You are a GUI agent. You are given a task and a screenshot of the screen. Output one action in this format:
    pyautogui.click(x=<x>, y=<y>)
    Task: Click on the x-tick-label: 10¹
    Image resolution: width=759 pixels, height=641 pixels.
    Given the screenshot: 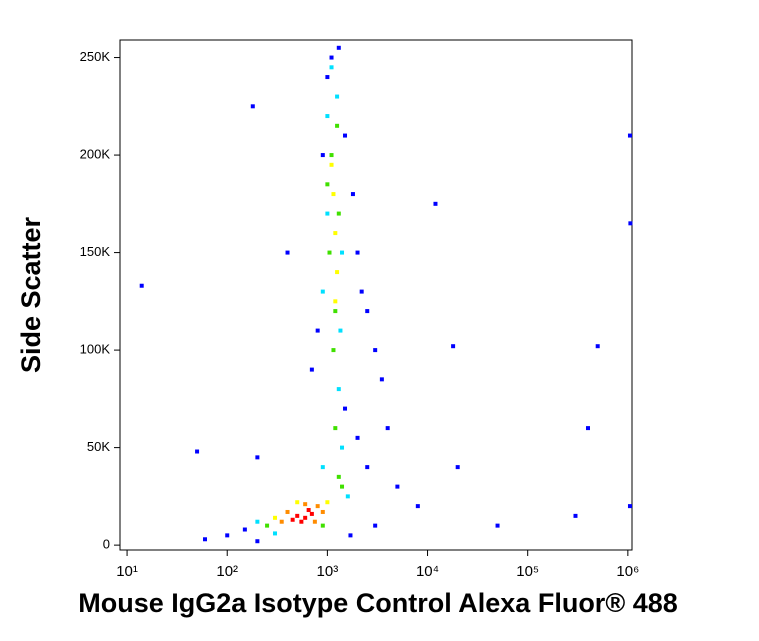 What is the action you would take?
    pyautogui.click(x=127, y=571)
    